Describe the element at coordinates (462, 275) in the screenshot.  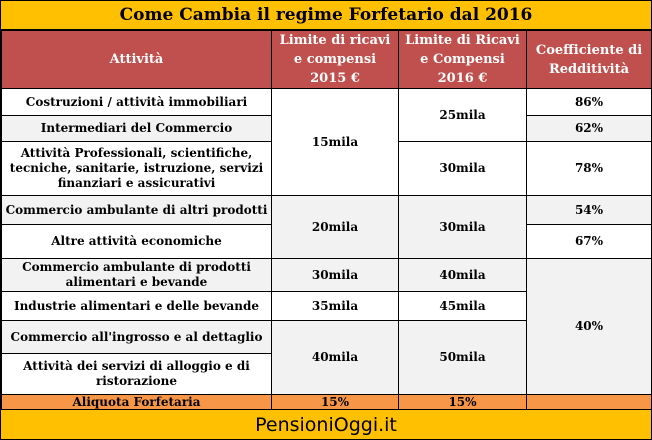
I see `limit-2016-cell: 40mila` at that location.